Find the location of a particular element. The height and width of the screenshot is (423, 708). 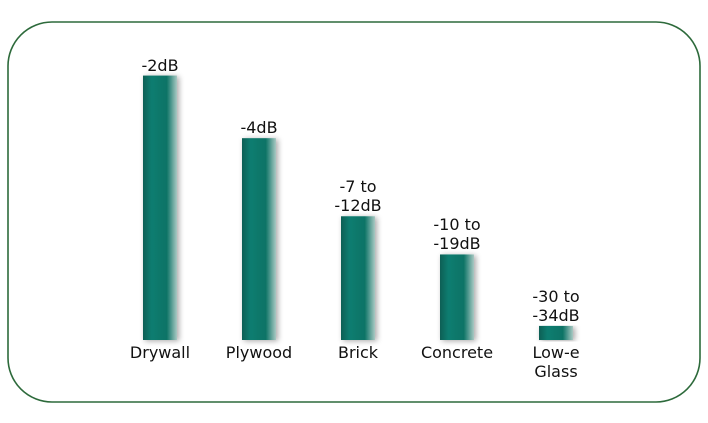

value-label: -2dB is located at coordinates (160, 65).